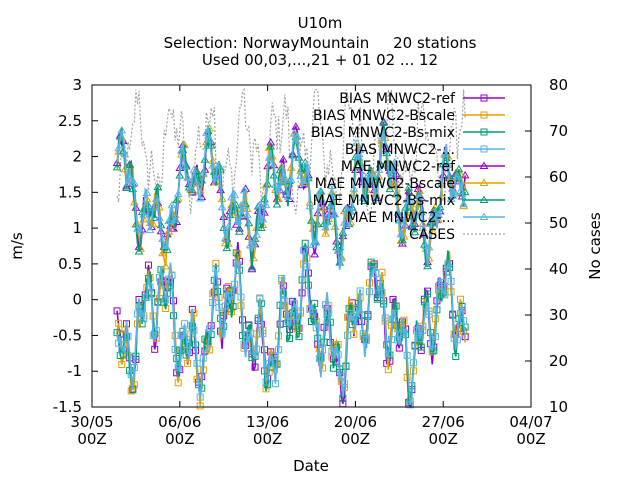 The height and width of the screenshot is (480, 640). What do you see at coordinates (179, 422) in the screenshot?
I see `x-tick-label-date: 06/06` at bounding box center [179, 422].